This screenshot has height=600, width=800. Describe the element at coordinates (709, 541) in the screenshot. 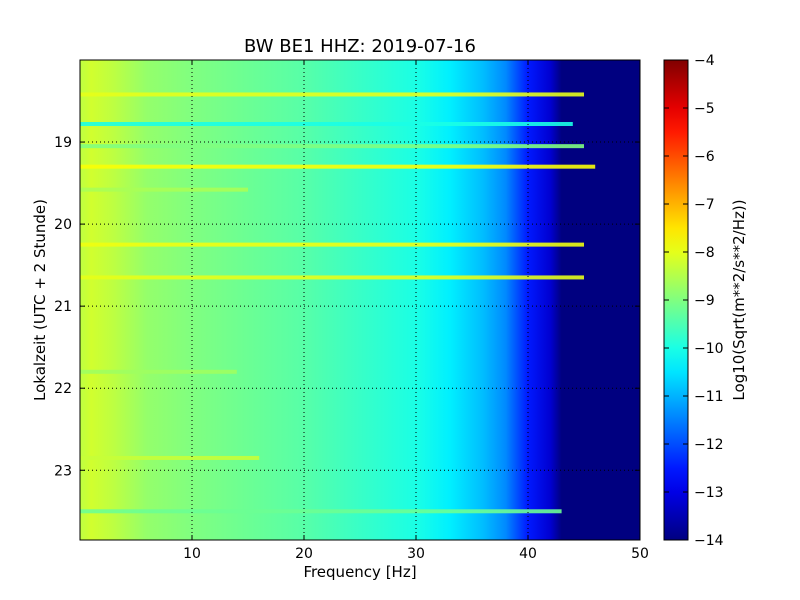

I see `colorbar-tick-label: −14` at that location.